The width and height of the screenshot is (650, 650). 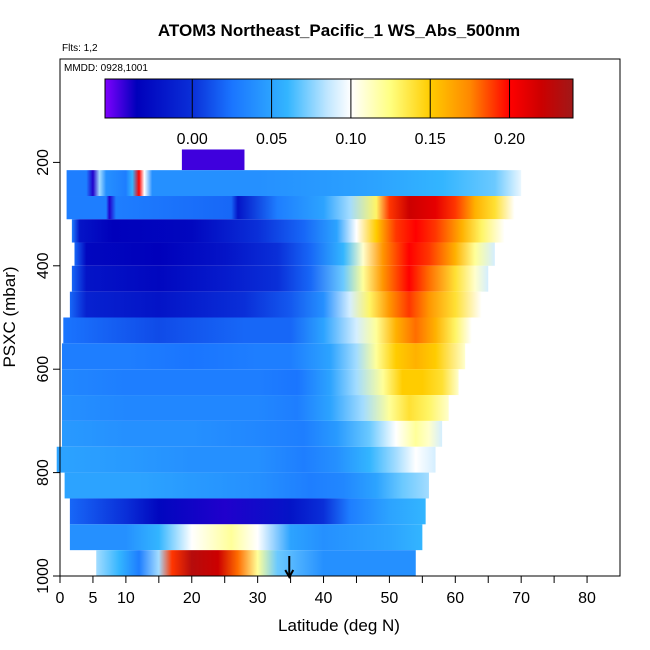 What do you see at coordinates (43, 162) in the screenshot?
I see `y-tick-label: 200` at bounding box center [43, 162].